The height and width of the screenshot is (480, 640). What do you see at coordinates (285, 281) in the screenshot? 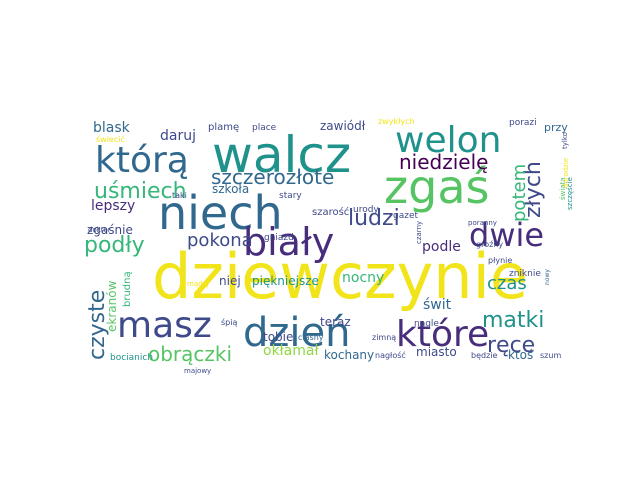
I see `cloud-word-piekniejsze: piękniejsze` at bounding box center [285, 281].